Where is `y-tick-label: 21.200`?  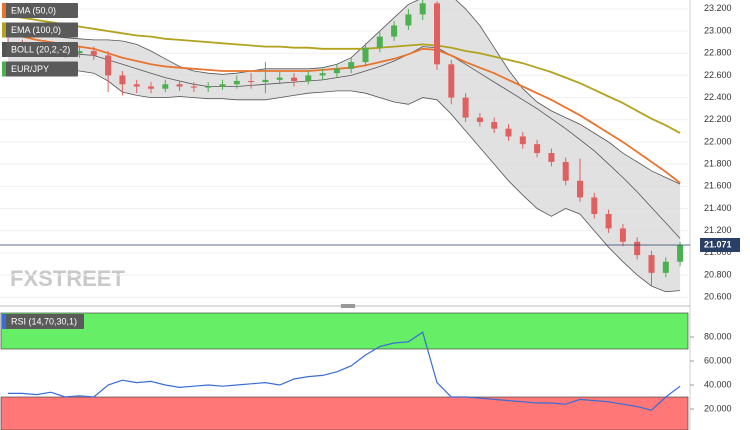
y-tick-label: 21.200 is located at coordinates (718, 230).